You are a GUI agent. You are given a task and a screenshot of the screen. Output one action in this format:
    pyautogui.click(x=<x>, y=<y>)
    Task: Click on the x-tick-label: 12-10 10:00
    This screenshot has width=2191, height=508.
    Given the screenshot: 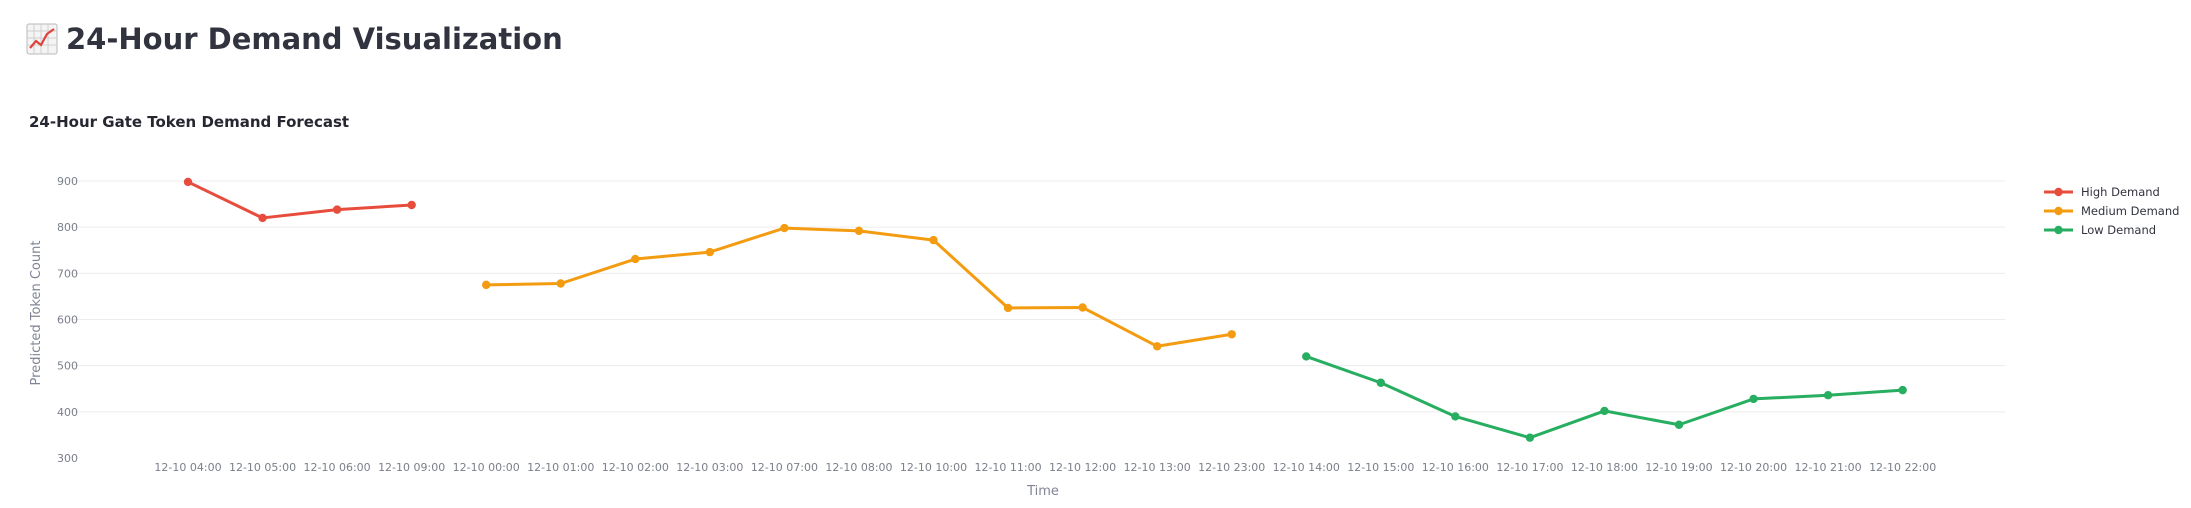 What is the action you would take?
    pyautogui.click(x=933, y=467)
    